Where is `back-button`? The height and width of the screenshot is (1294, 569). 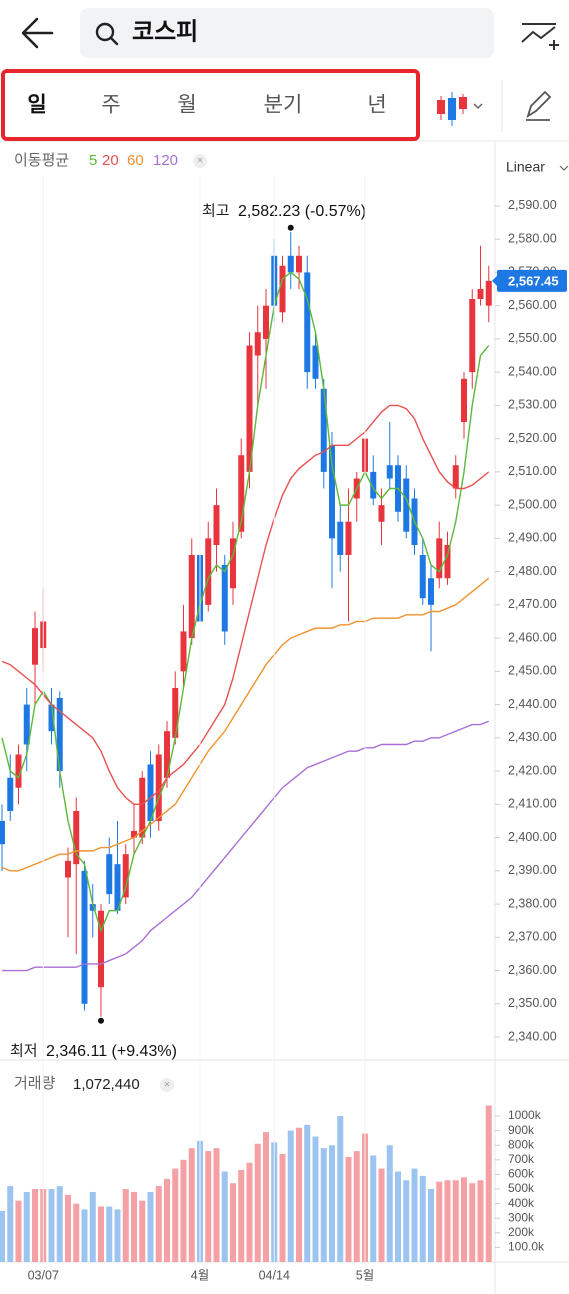 back-button is located at coordinates (37, 33).